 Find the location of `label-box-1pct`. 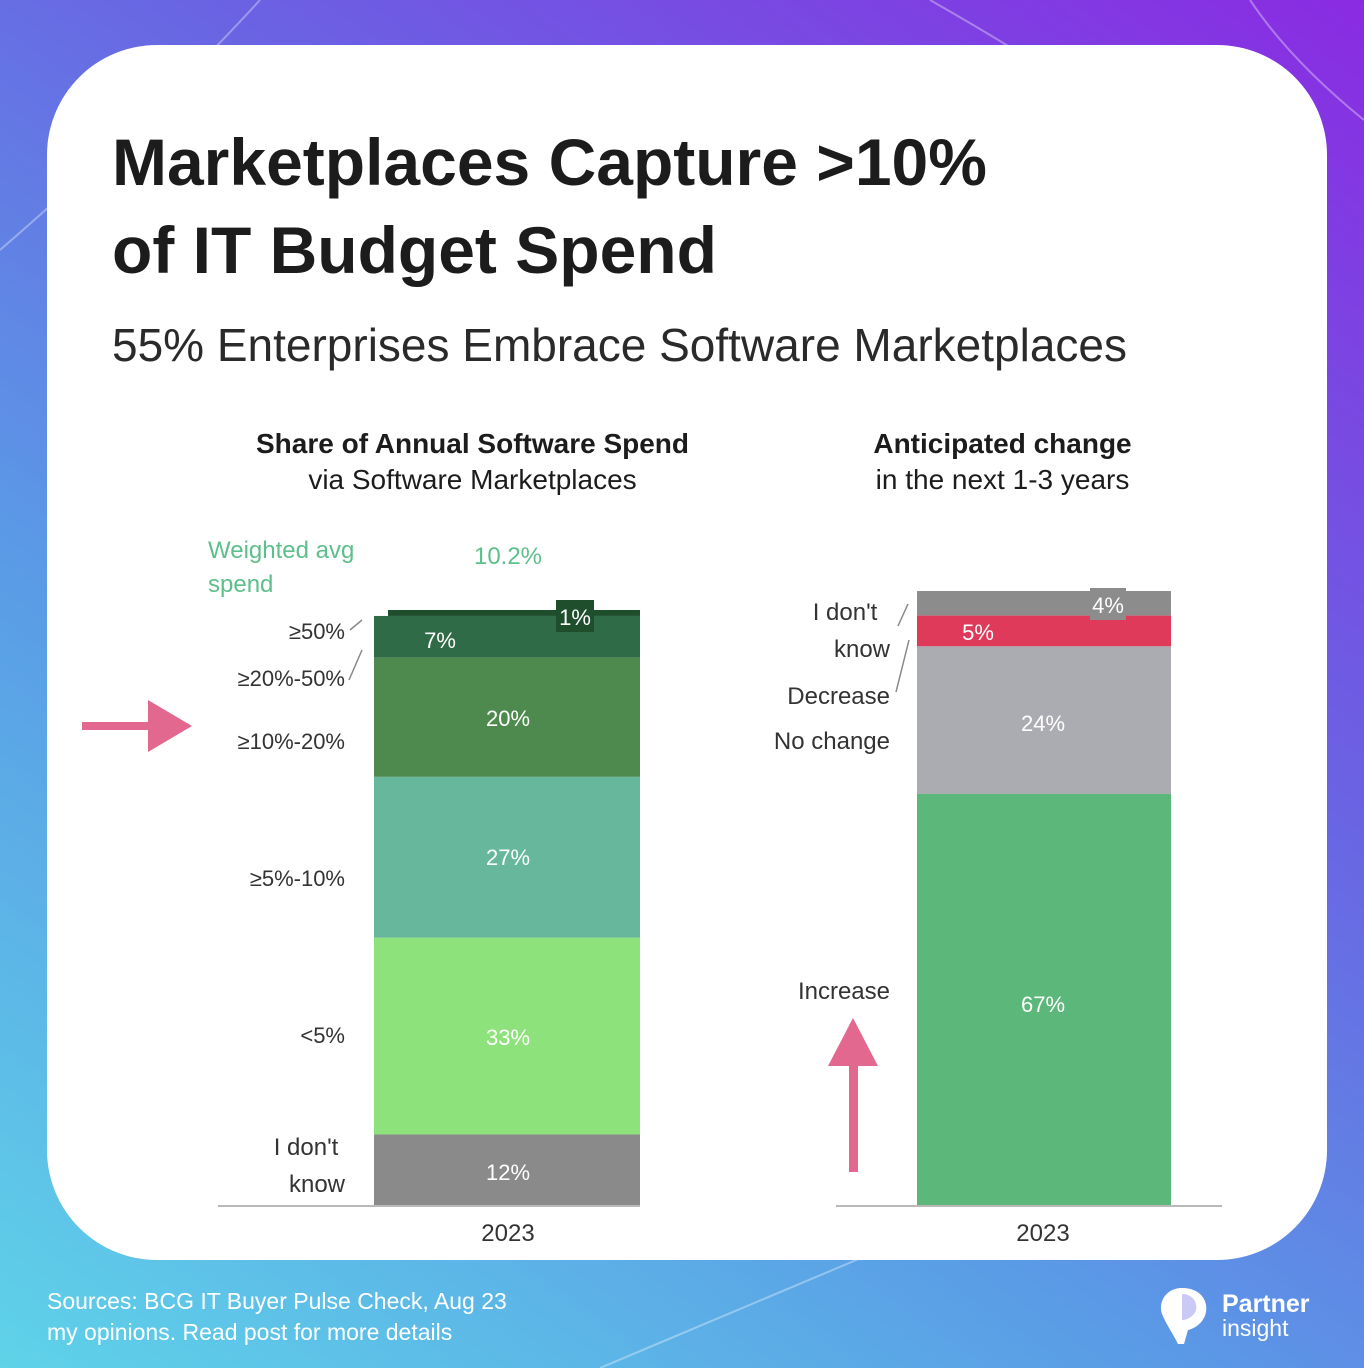

label-box-1pct is located at coordinates (575, 616).